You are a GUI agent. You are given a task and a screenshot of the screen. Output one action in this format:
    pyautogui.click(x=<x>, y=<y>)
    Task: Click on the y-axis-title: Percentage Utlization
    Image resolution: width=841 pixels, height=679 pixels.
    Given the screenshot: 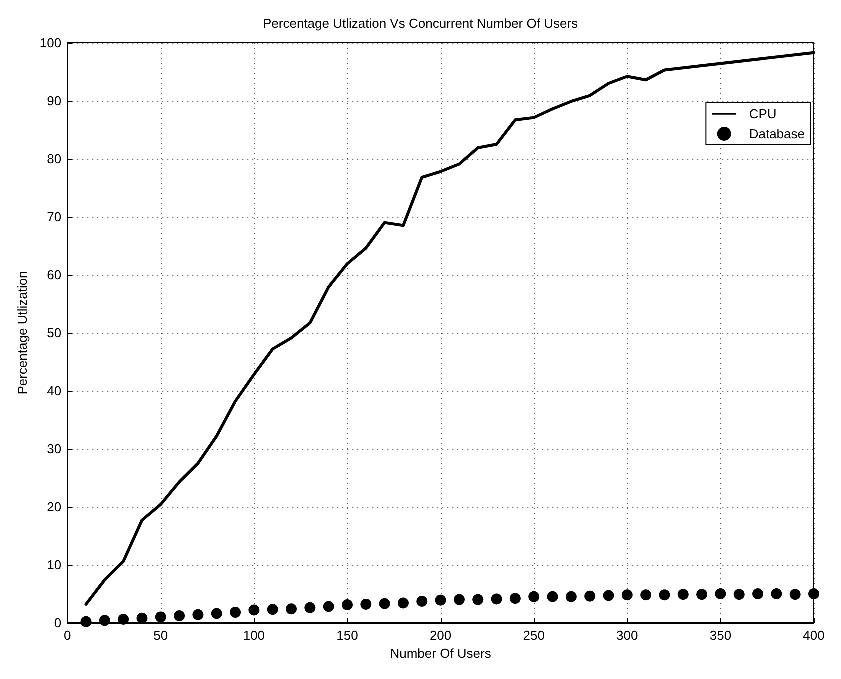 What is the action you would take?
    pyautogui.click(x=22, y=333)
    